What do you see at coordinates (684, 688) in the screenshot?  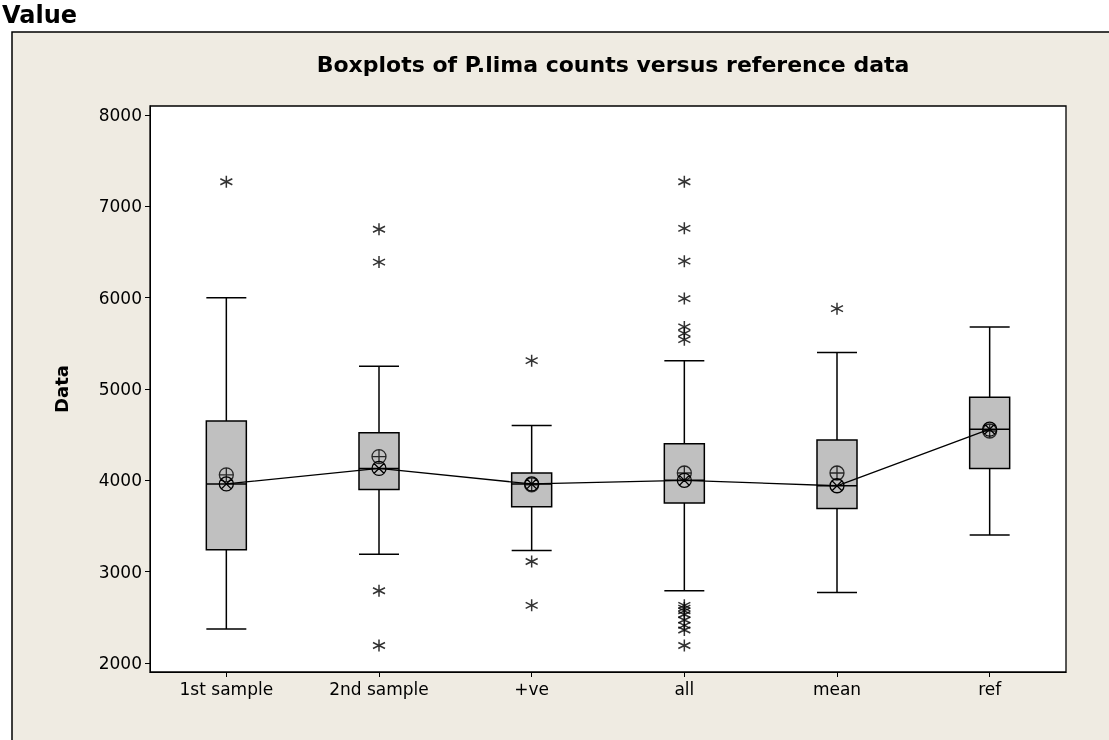 I see `x-tick-label: all` at bounding box center [684, 688].